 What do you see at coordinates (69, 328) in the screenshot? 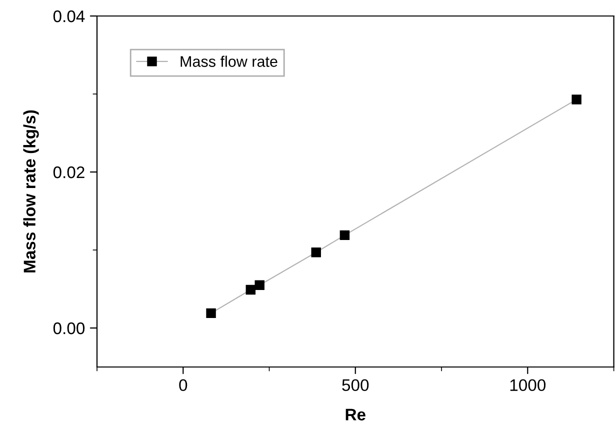
I see `y-tick-label: 0.00` at bounding box center [69, 328].